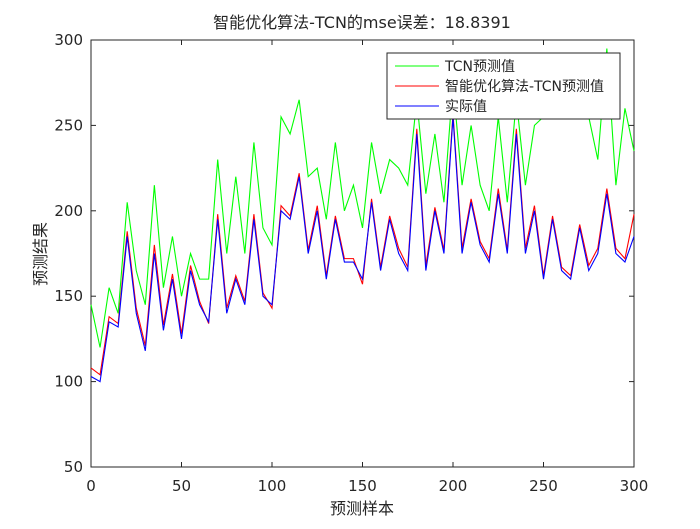 The image size is (700, 529). Describe the element at coordinates (181, 486) in the screenshot. I see `x-tick-label: 50` at that location.